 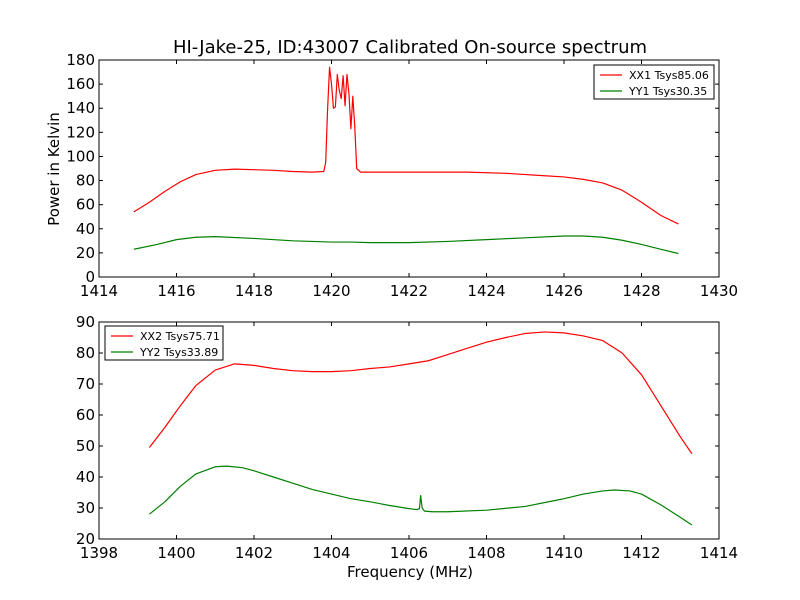 I want to click on x-tick-label: 1406, so click(x=409, y=553).